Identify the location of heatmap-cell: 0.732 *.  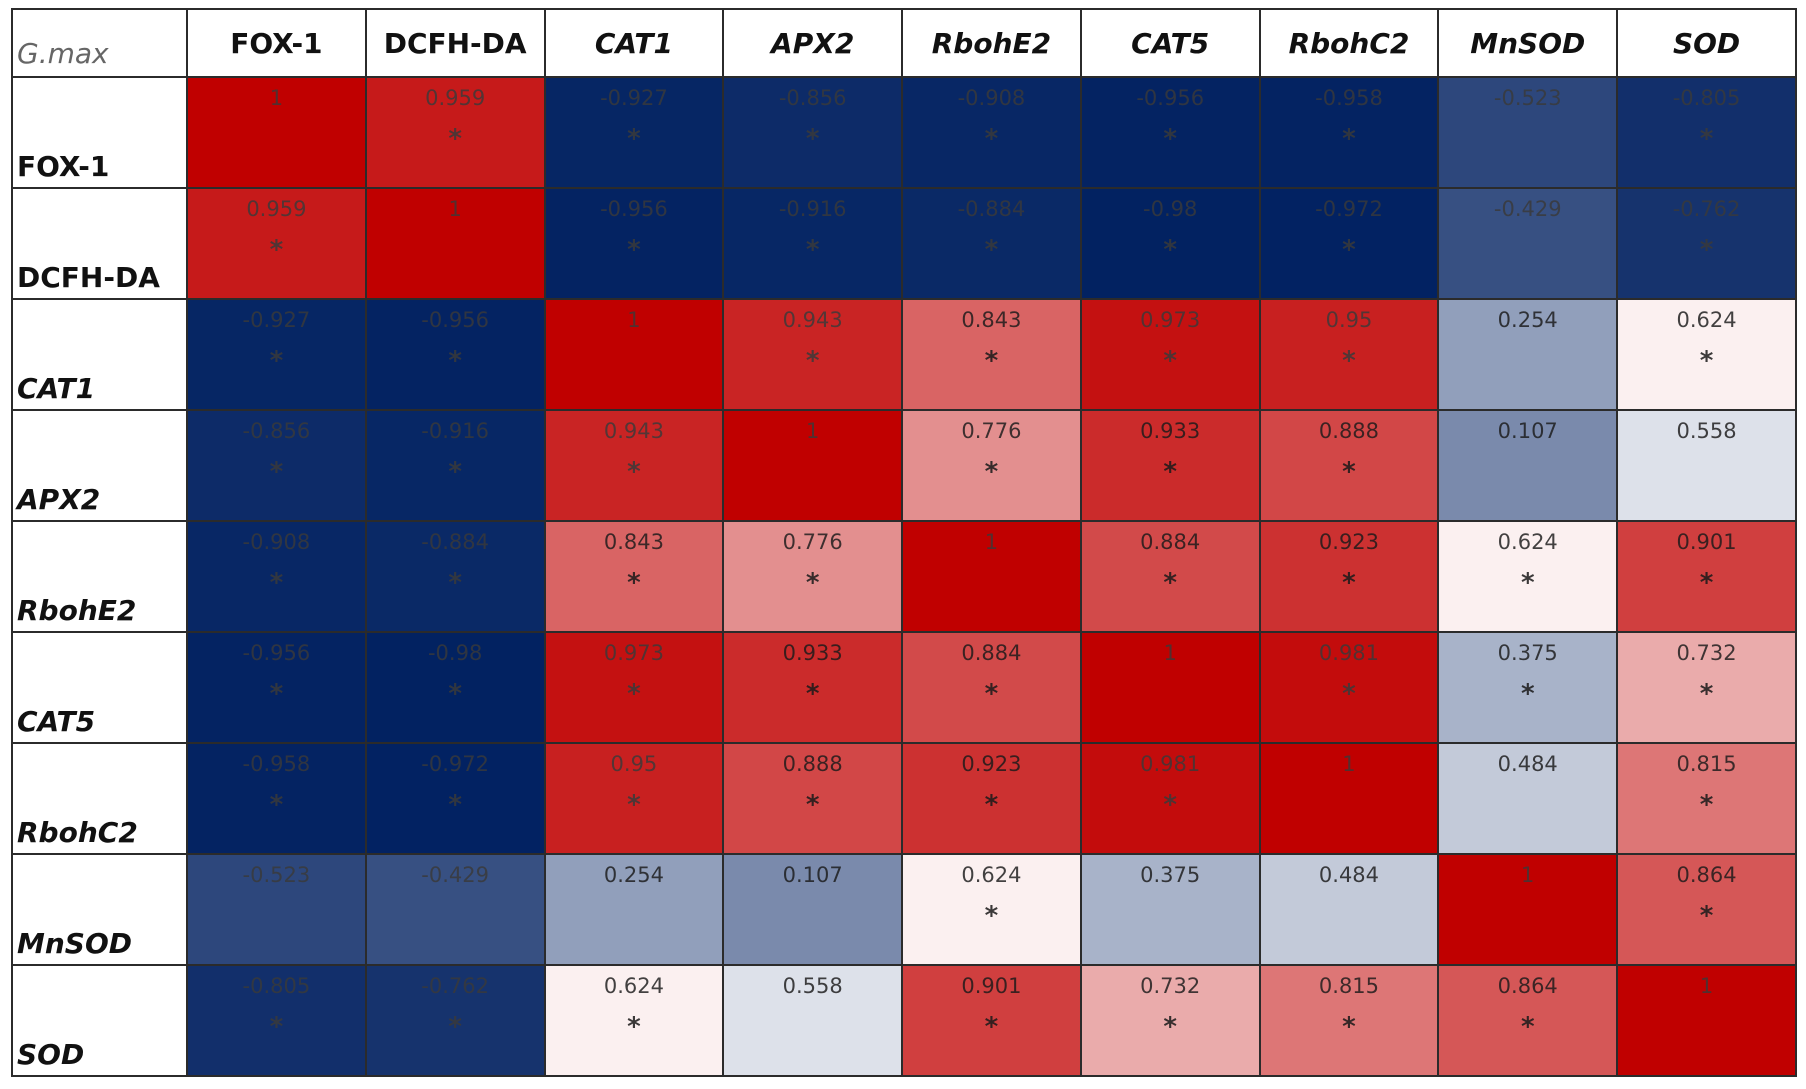
(1170, 1020).